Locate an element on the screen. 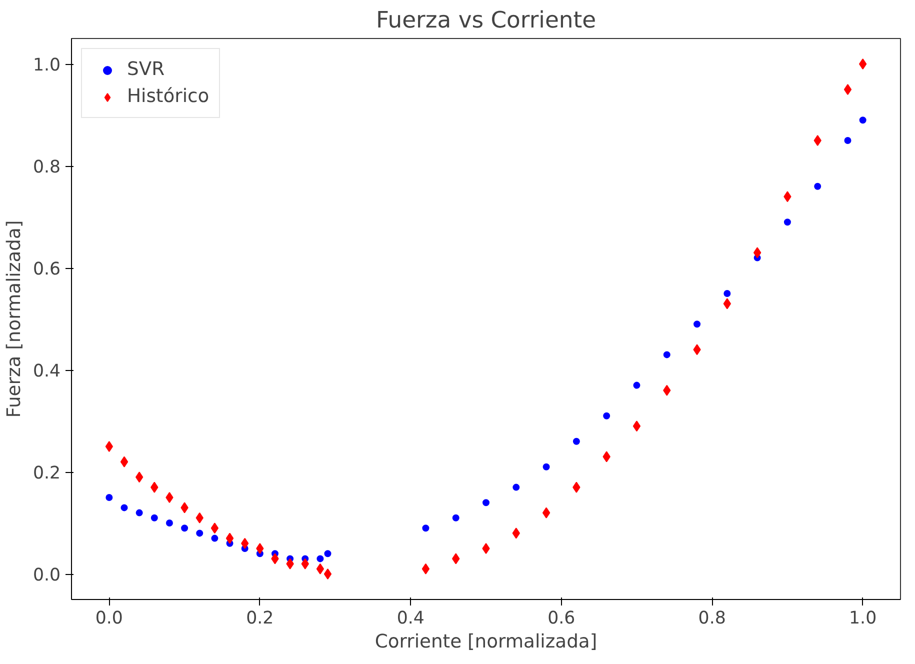  x-tick-label: 0.0 is located at coordinates (109, 618).